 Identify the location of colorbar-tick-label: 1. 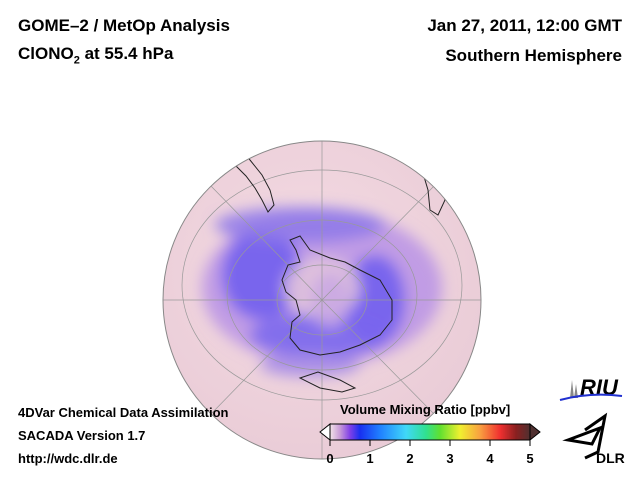
(370, 458).